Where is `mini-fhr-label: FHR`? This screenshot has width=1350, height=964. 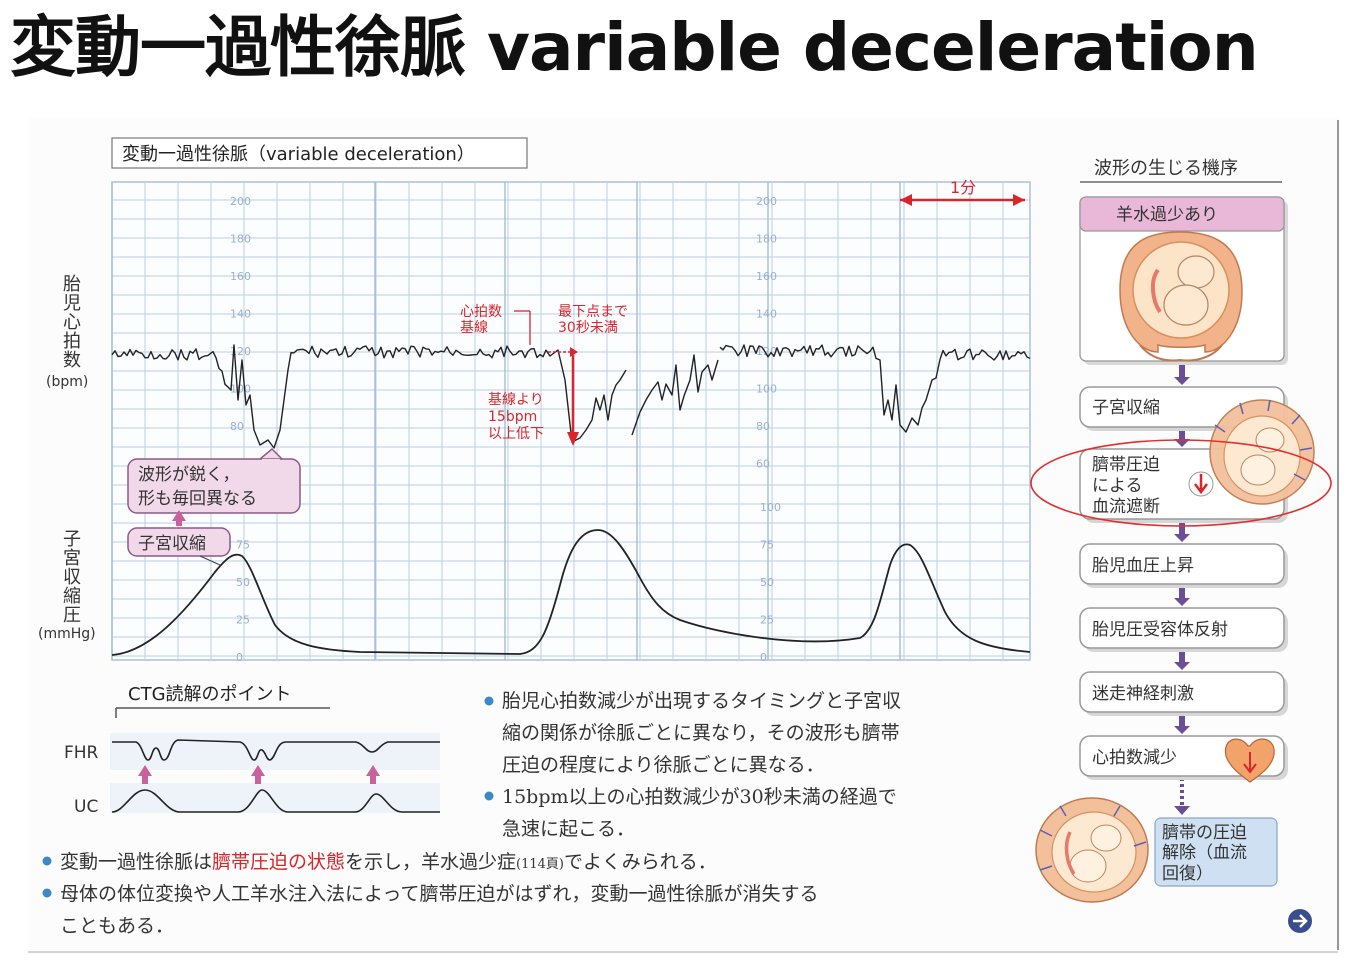
mini-fhr-label: FHR is located at coordinates (81, 753).